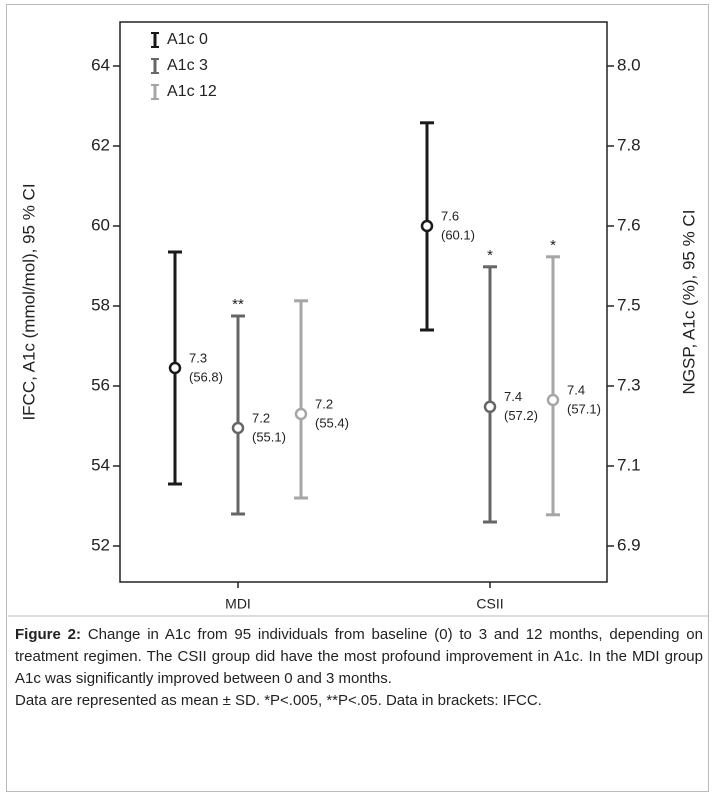 This screenshot has width=717, height=798. I want to click on caption-heading: Figure 2:, so click(48, 634).